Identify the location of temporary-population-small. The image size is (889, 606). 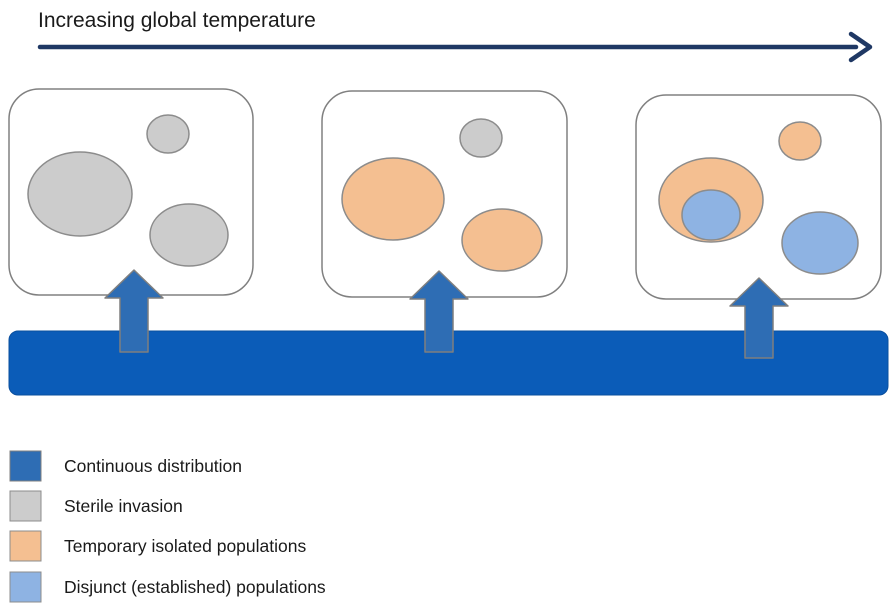
(800, 141).